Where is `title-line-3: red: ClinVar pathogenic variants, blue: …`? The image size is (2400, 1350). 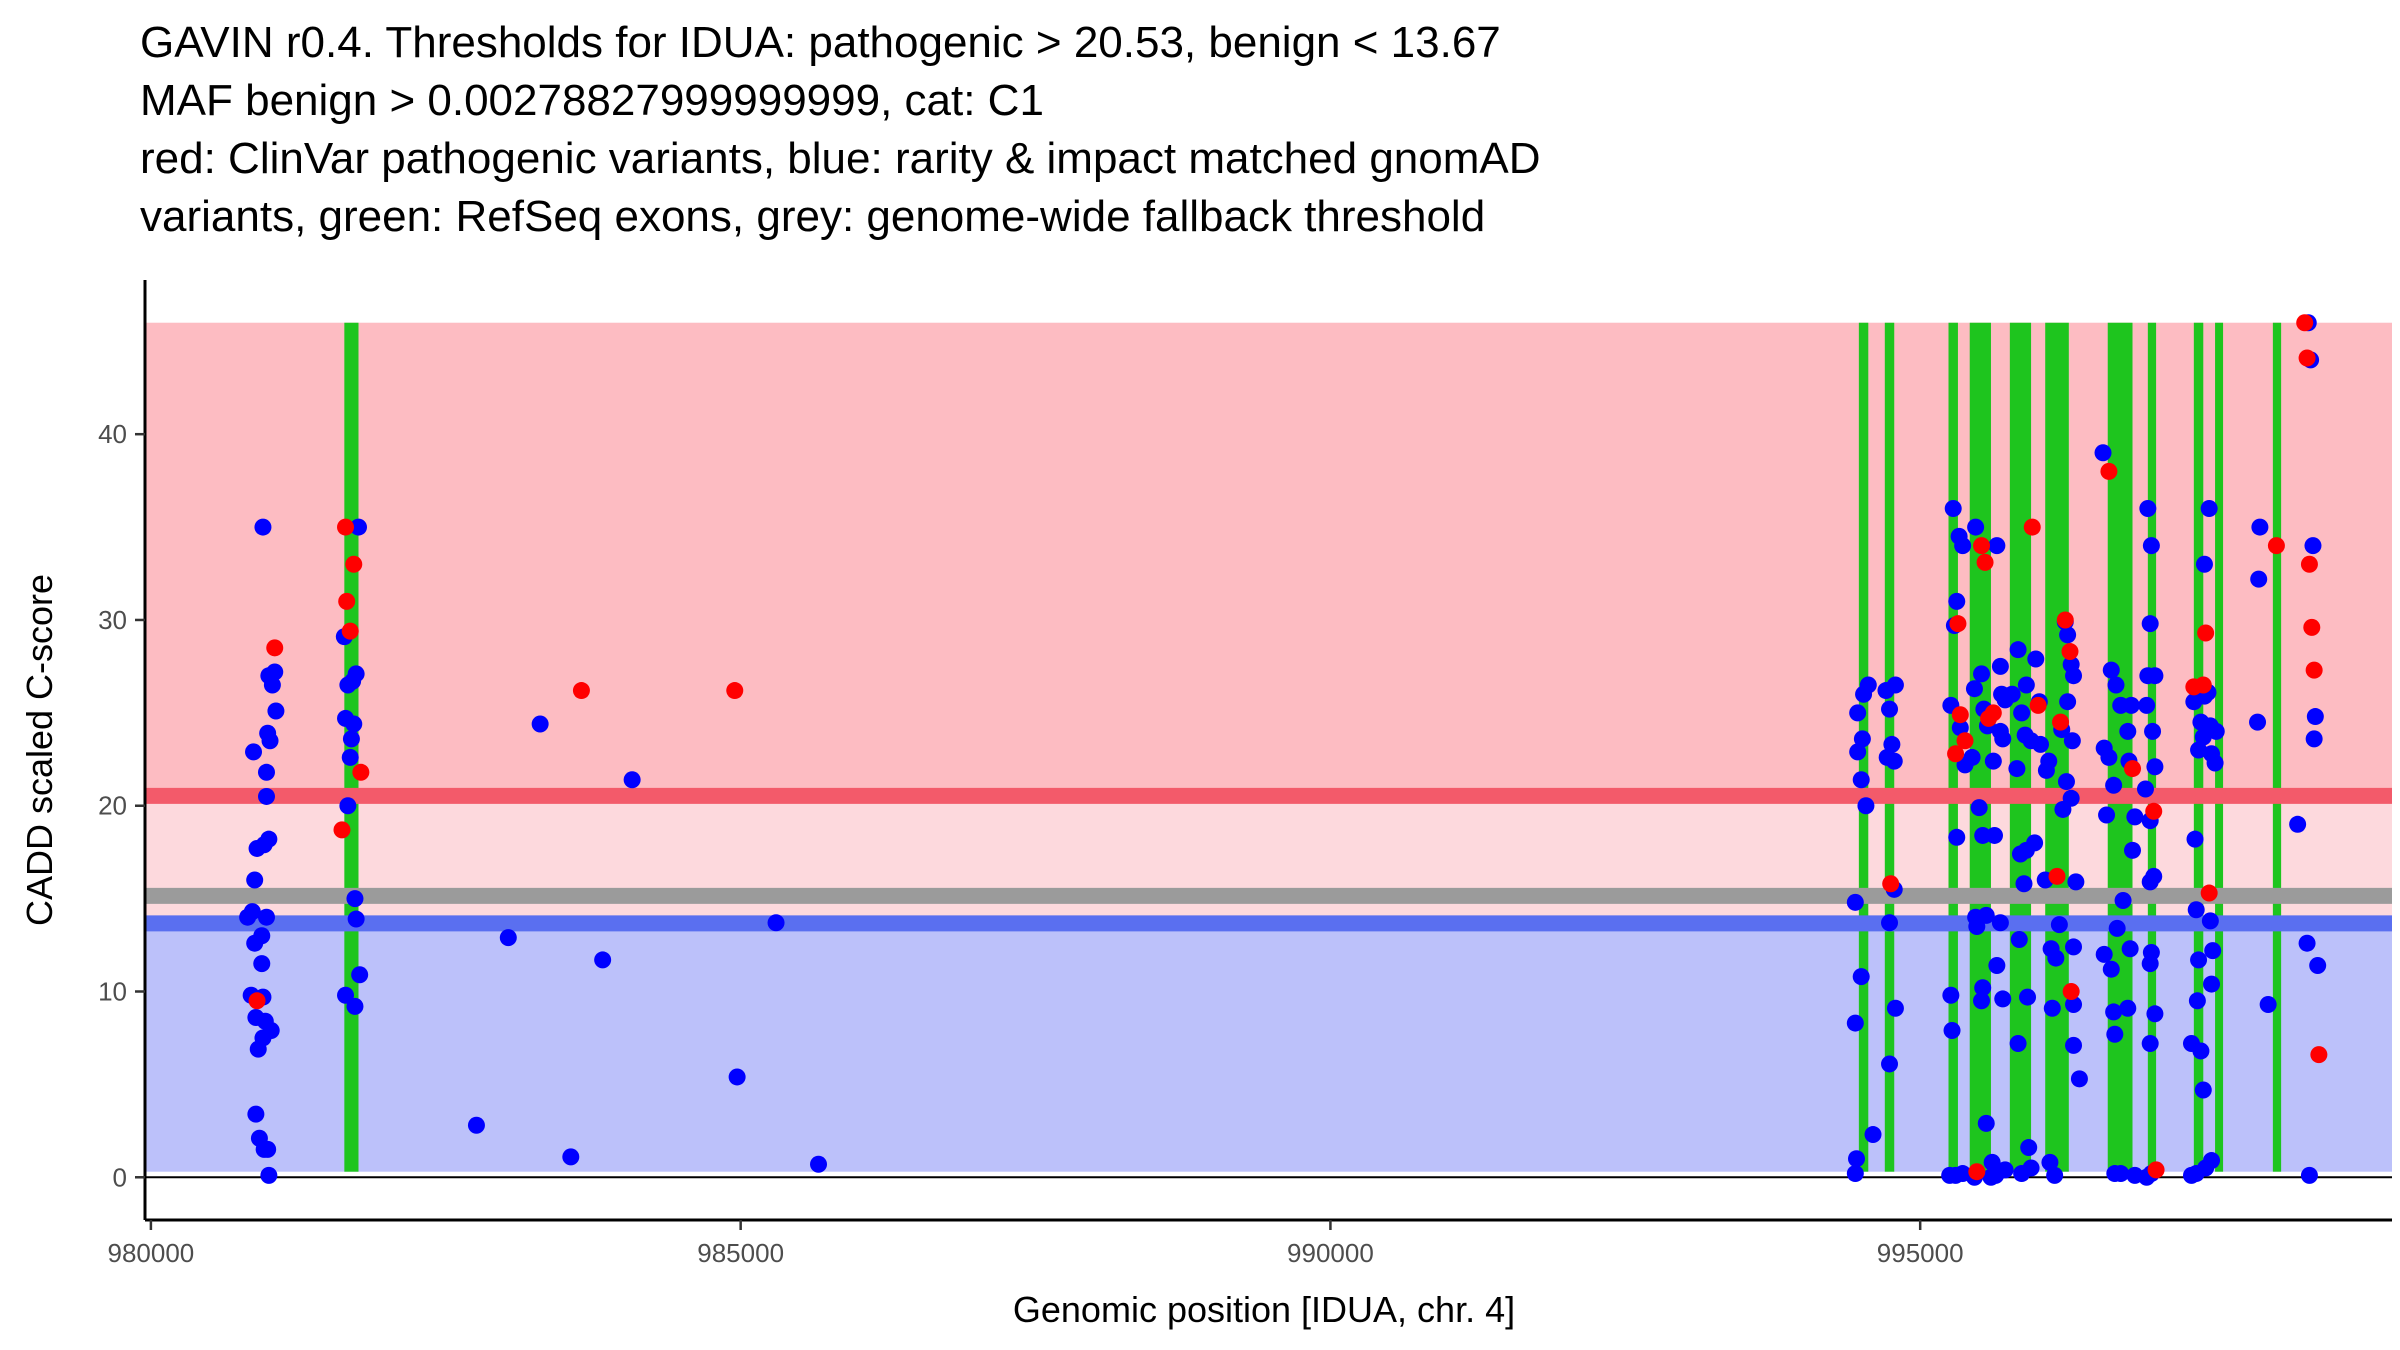
title-line-3: red: ClinVar pathogenic variants, blue: … is located at coordinates (840, 158).